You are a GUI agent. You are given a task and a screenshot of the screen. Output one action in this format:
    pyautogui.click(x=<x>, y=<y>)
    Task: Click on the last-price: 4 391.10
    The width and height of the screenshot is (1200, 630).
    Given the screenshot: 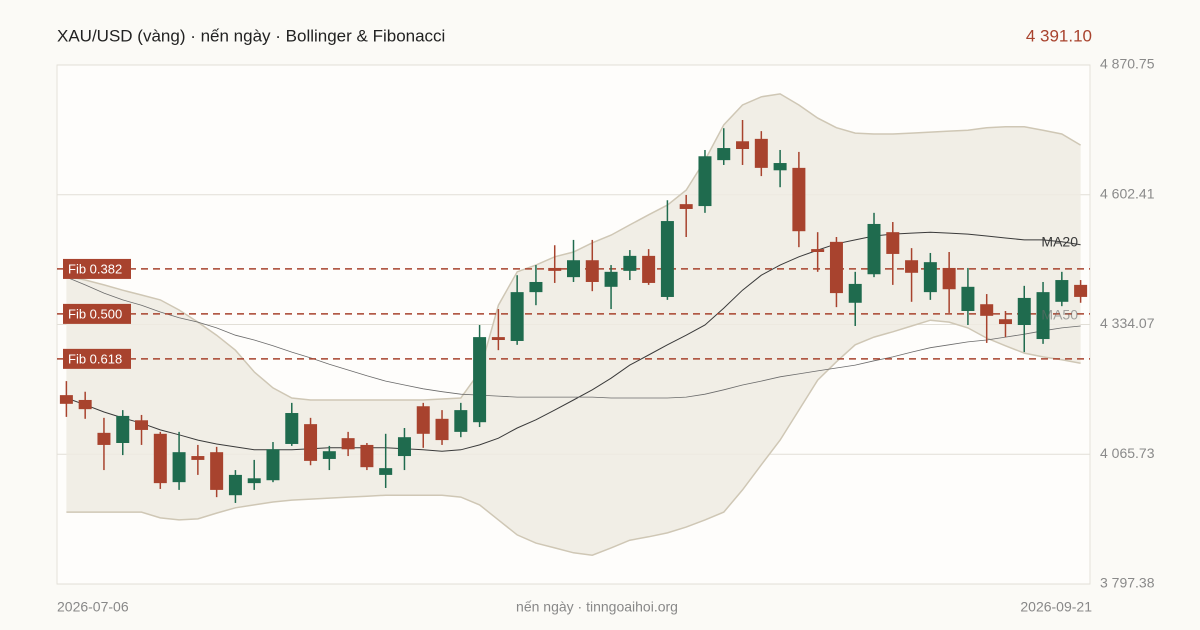 What is the action you would take?
    pyautogui.click(x=1059, y=35)
    